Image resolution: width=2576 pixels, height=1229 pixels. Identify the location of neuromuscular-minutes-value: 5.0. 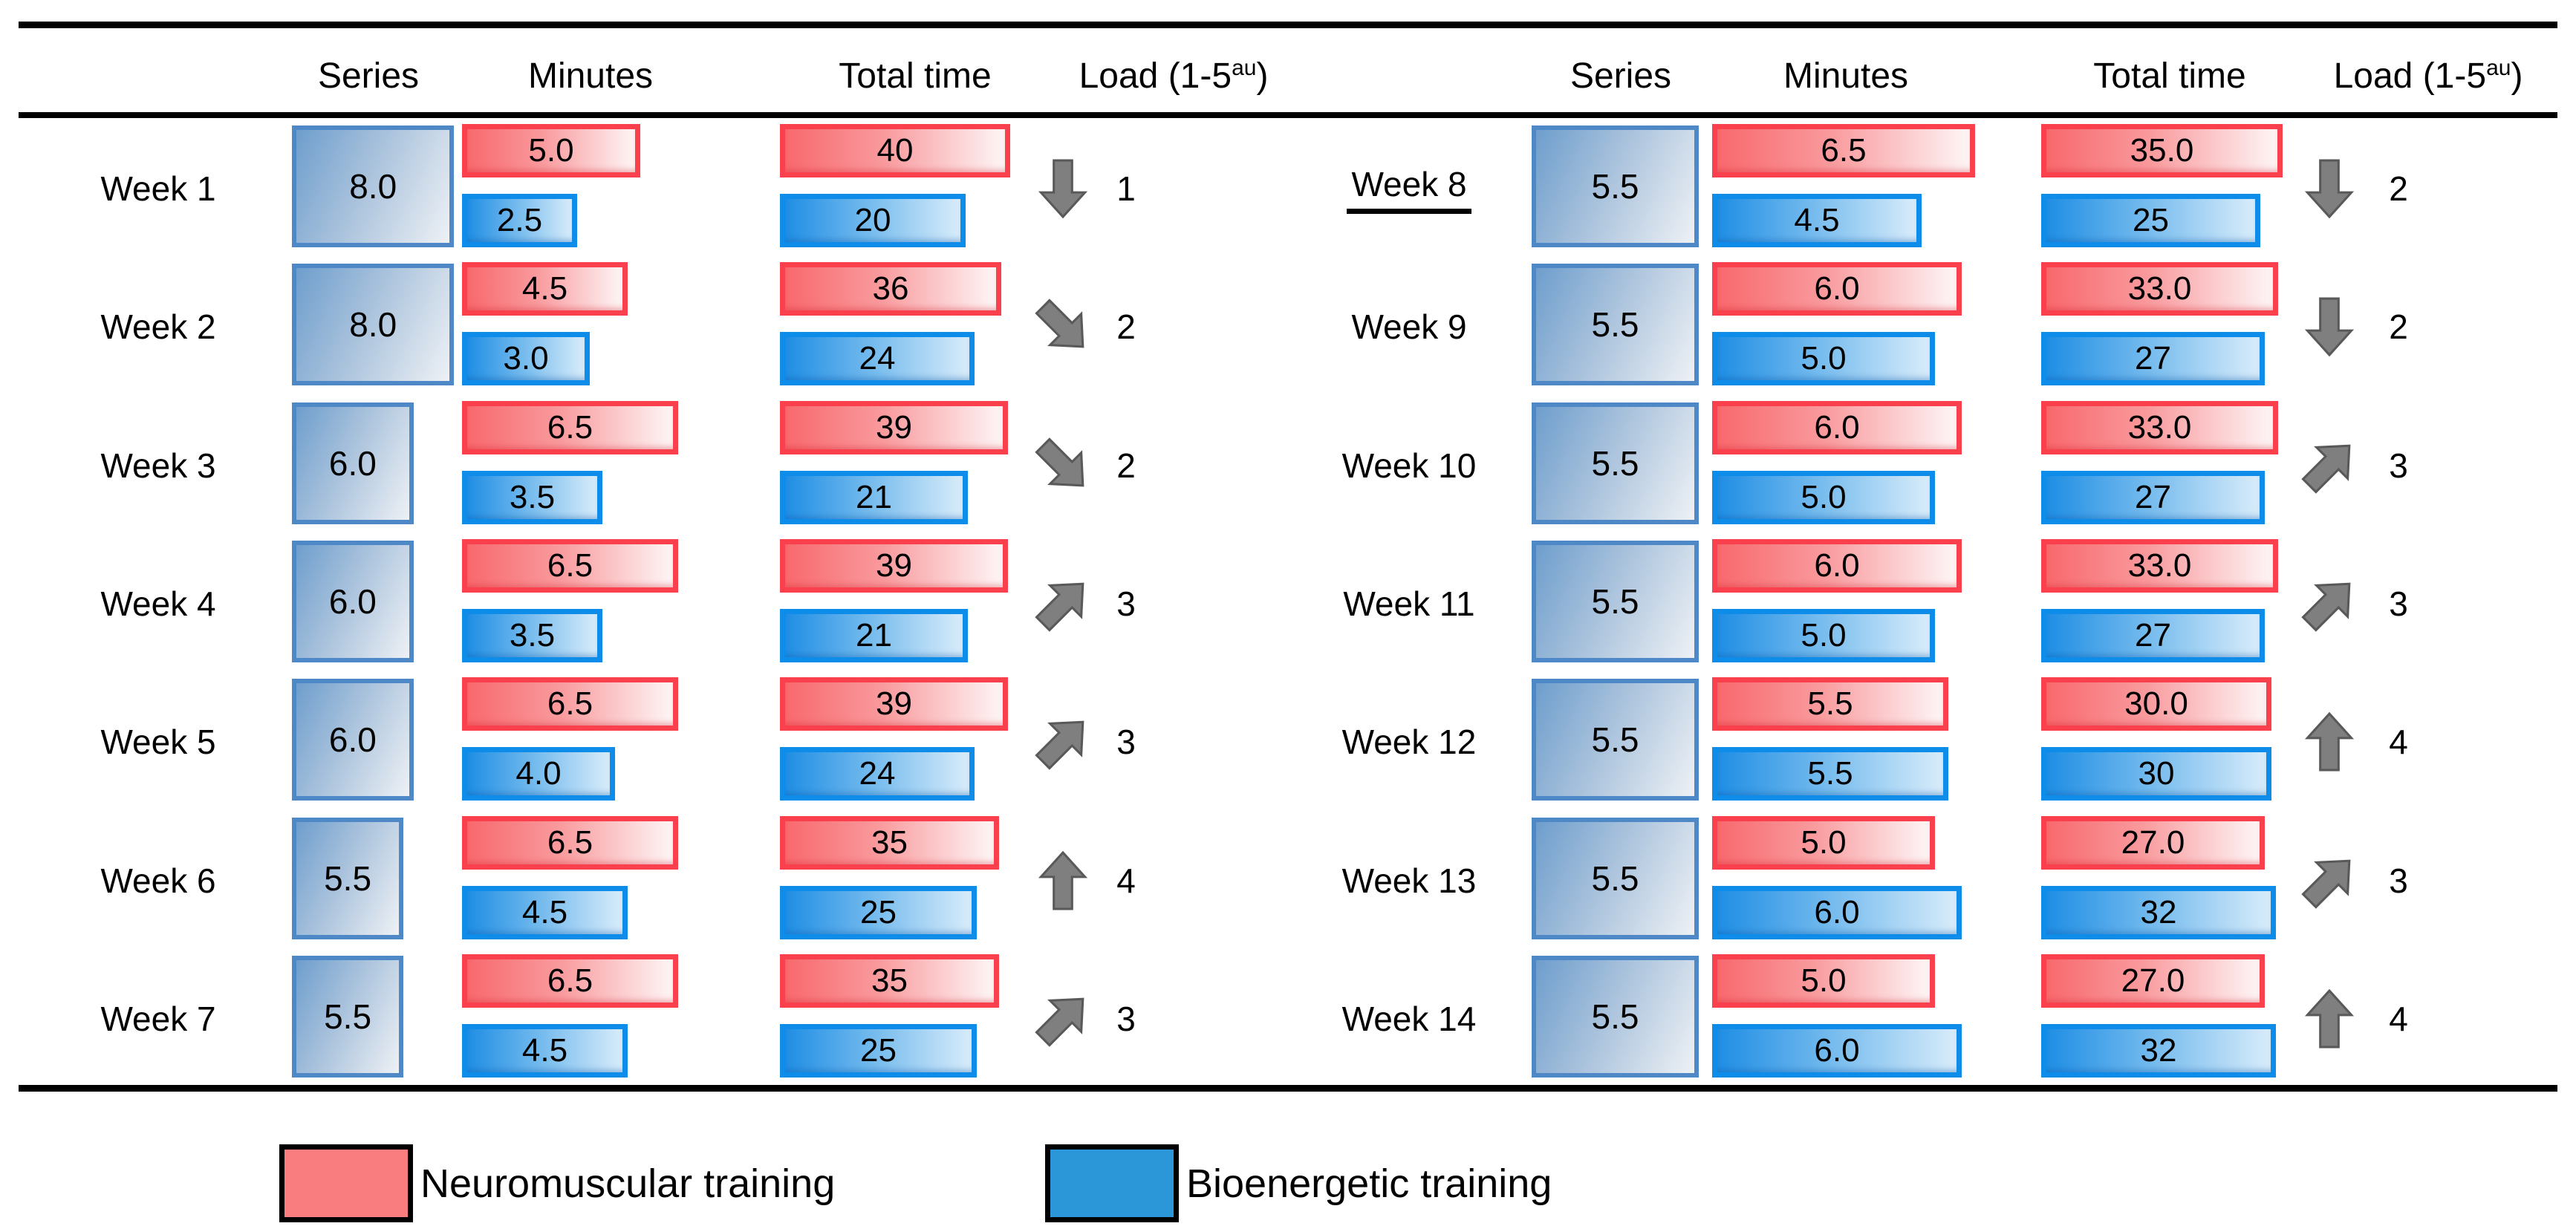
(1824, 980).